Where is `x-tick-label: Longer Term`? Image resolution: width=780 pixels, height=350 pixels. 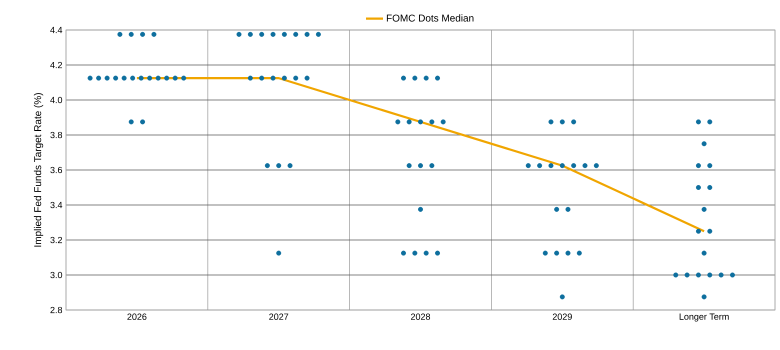 x-tick-label: Longer Term is located at coordinates (704, 318).